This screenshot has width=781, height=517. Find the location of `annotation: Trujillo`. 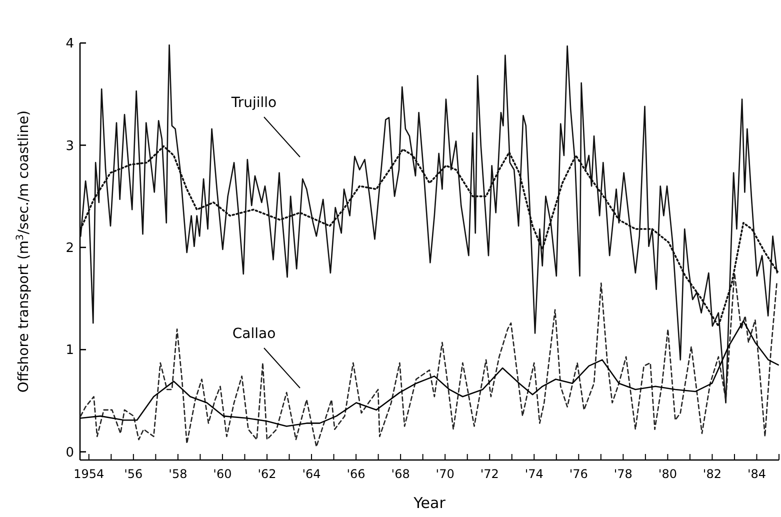

annotation: Trujillo is located at coordinates (253, 103).